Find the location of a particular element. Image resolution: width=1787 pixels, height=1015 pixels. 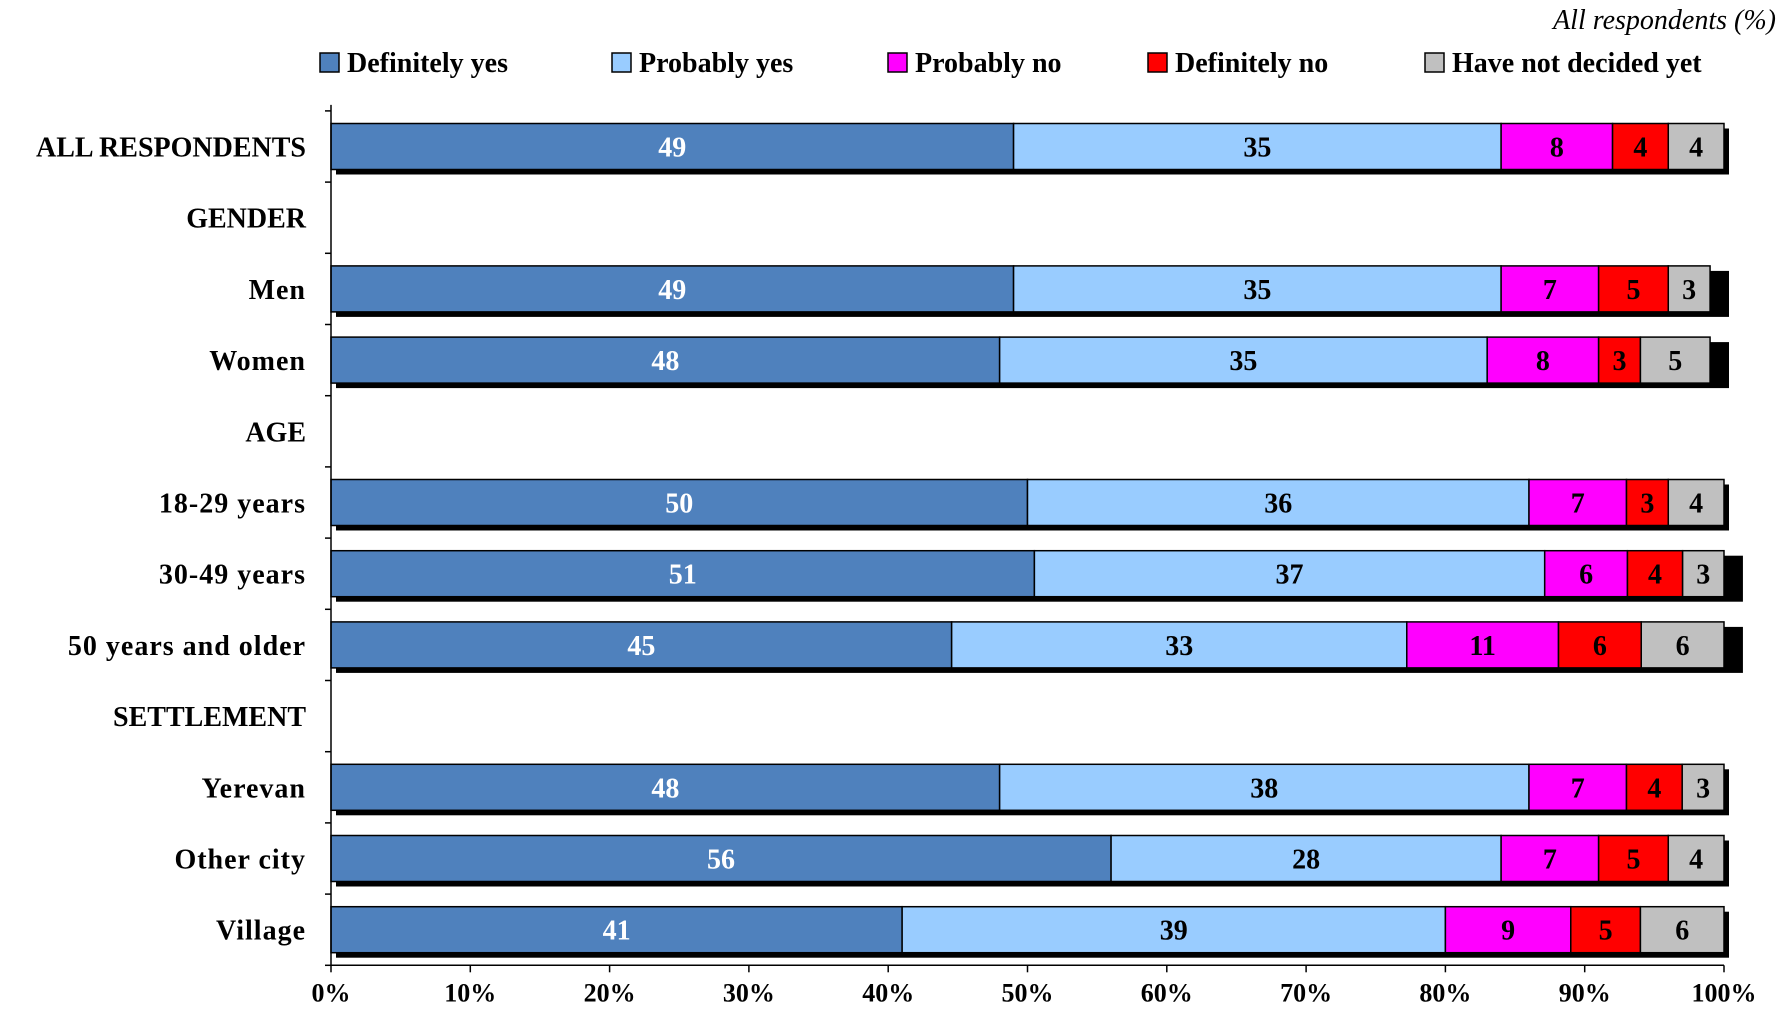

legend-label-probably-yes: Probably yes is located at coordinates (716, 63).